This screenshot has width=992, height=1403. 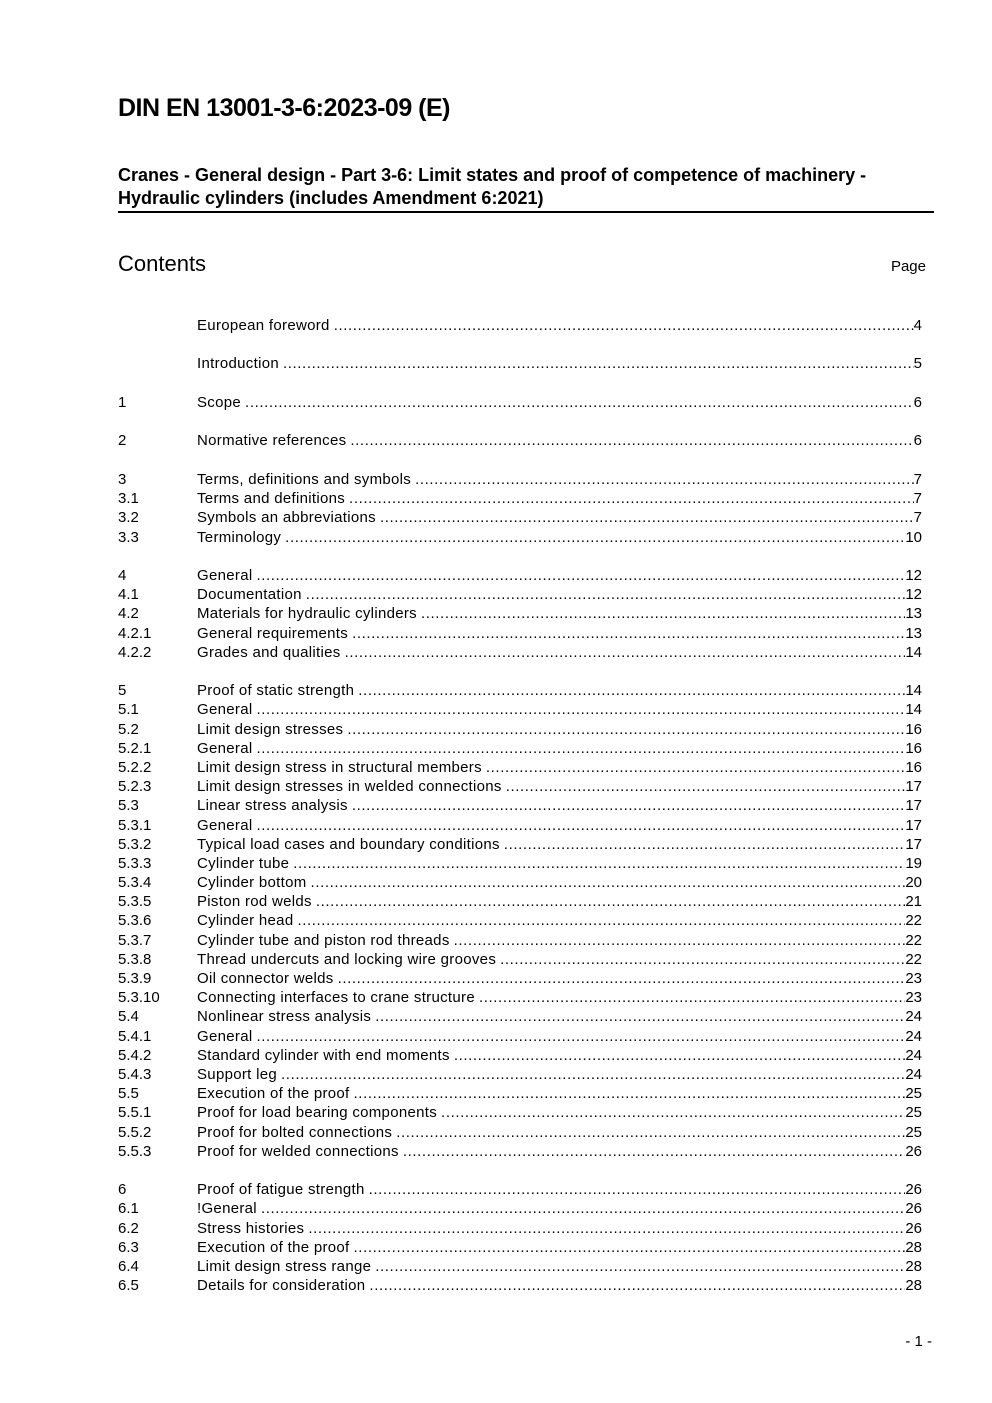 What do you see at coordinates (284, 1266) in the screenshot?
I see `toc-entry-title: Limit design stress range` at bounding box center [284, 1266].